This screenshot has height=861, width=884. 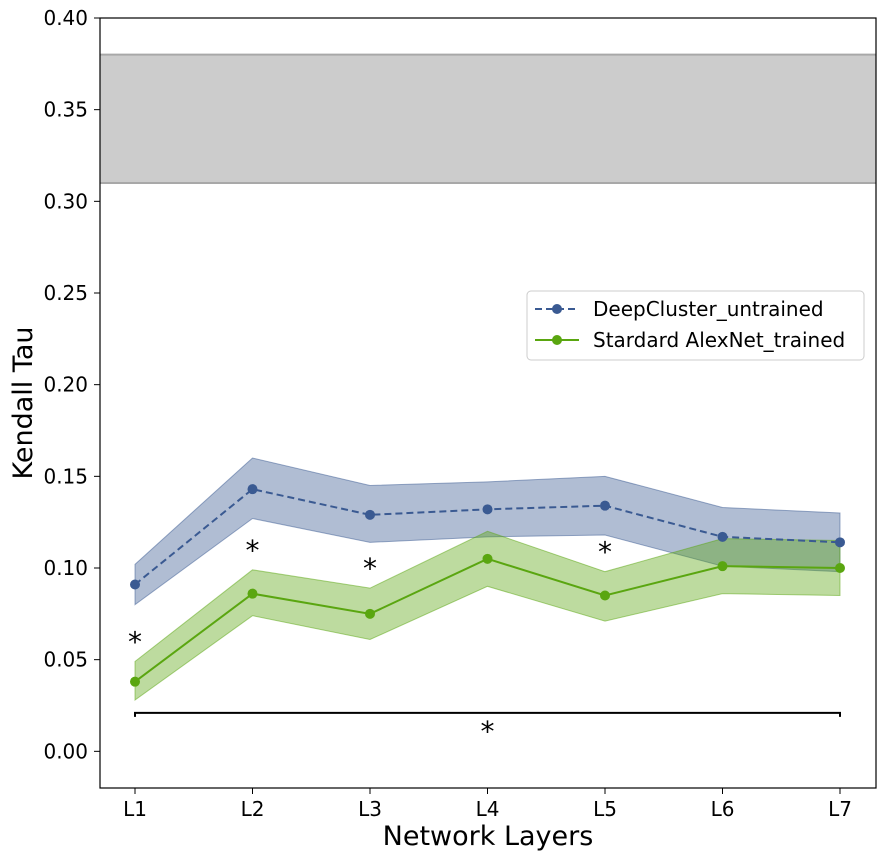 What do you see at coordinates (253, 550) in the screenshot?
I see `significance-star-L2: *` at bounding box center [253, 550].